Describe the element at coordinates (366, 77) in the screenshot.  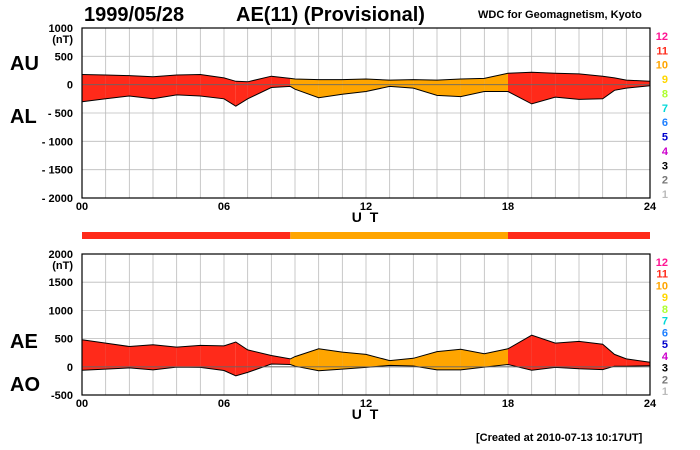
I see `series-line-au` at that location.